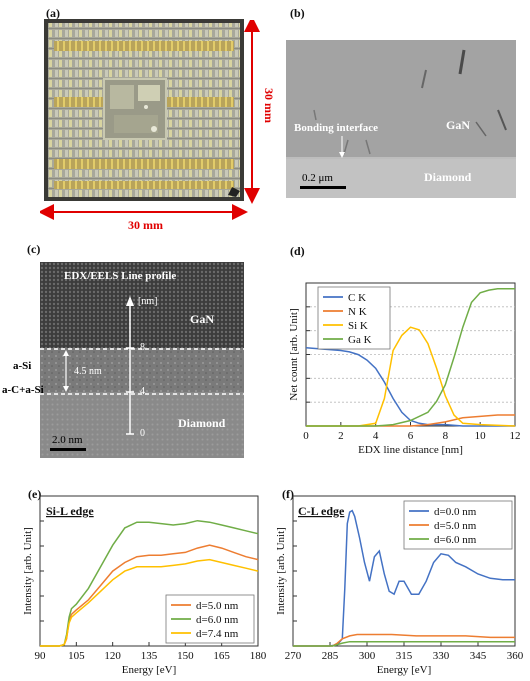 The image size is (530, 681). I want to click on x-tick-label-f: 330, so click(441, 656).